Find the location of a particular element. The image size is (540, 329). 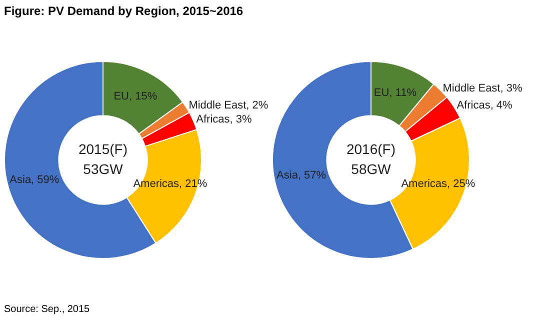

source-note: Source: Sep., 2015 is located at coordinates (47, 309).